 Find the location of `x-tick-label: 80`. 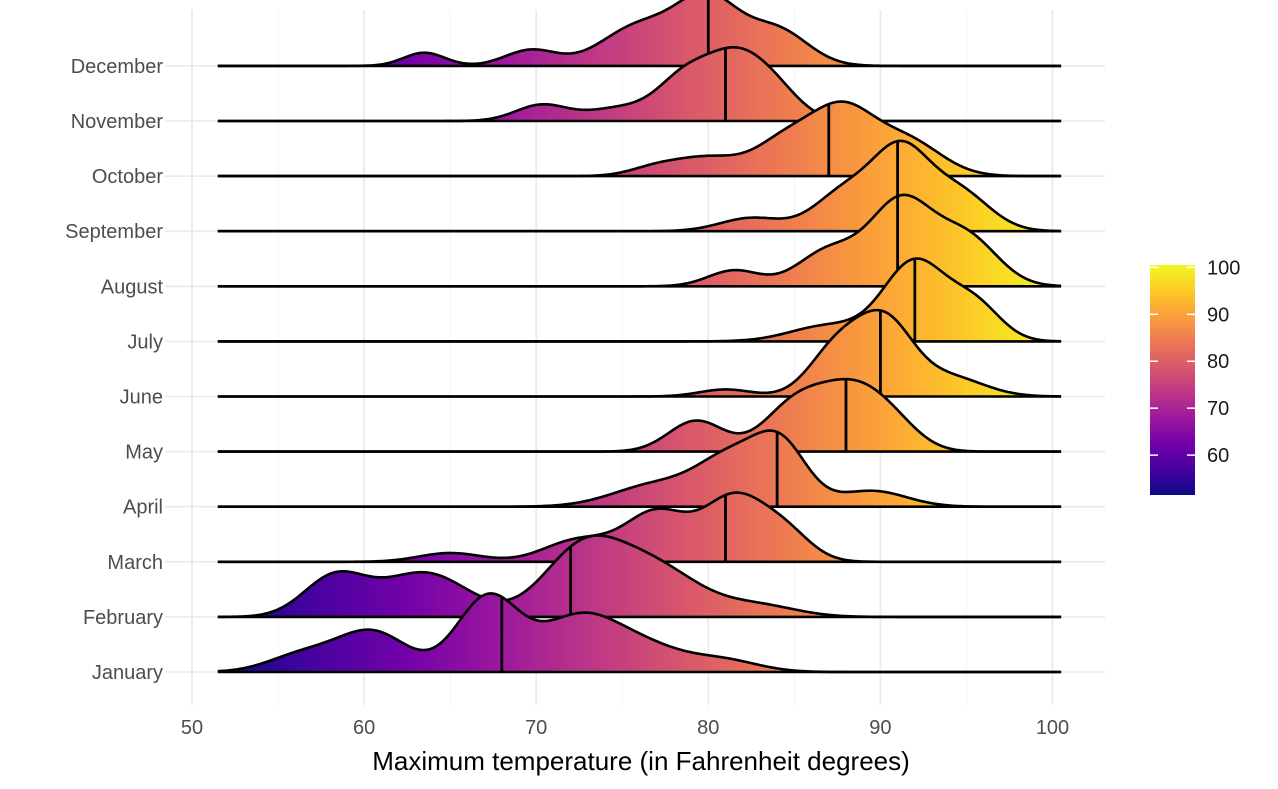

x-tick-label: 80 is located at coordinates (708, 728).